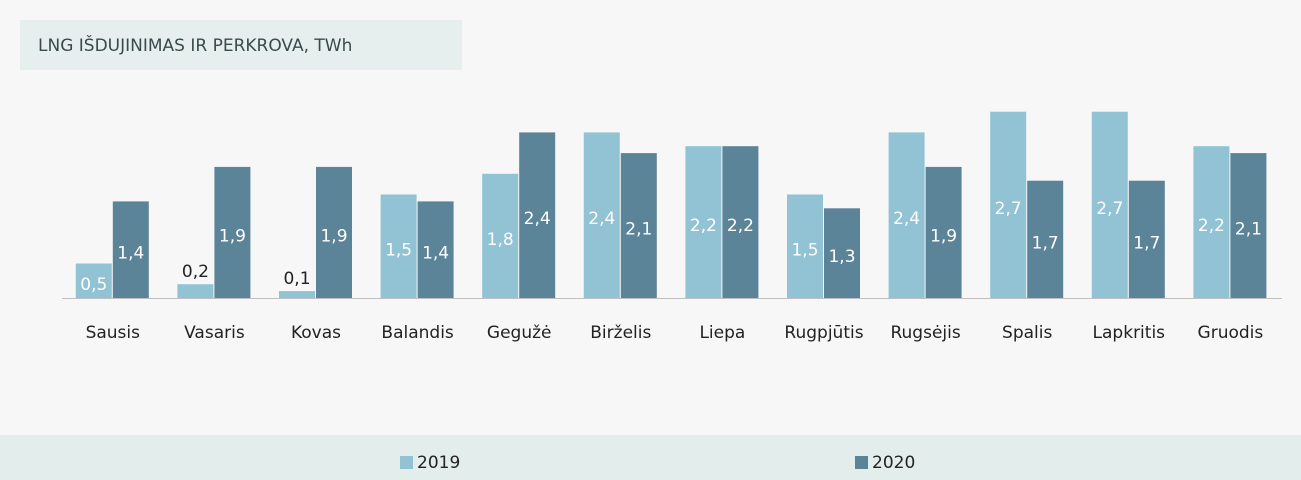  I want to click on x-tick-label: Balandis, so click(417, 333).